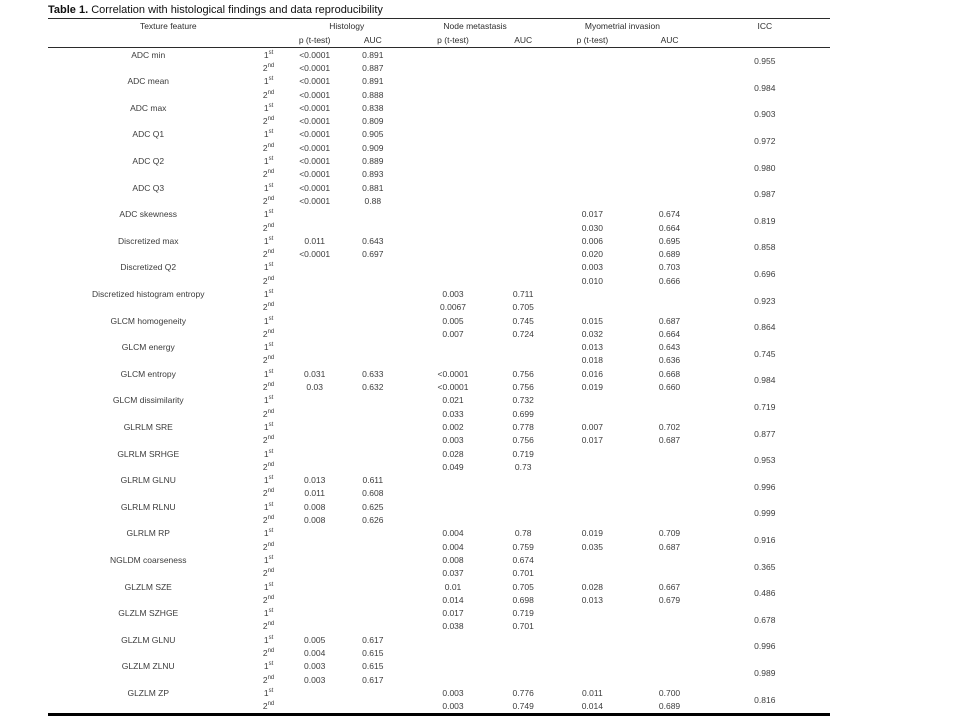  What do you see at coordinates (453, 599) in the screenshot?
I see `cell-node-metastasis-p: 0.014` at bounding box center [453, 599].